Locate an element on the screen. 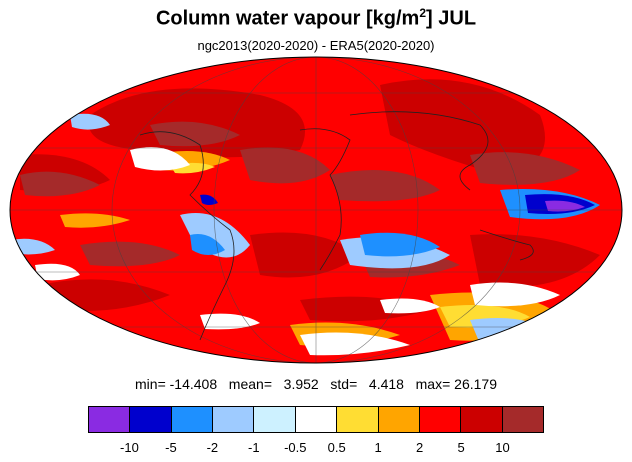  stat-min-label: min= is located at coordinates (150, 384).